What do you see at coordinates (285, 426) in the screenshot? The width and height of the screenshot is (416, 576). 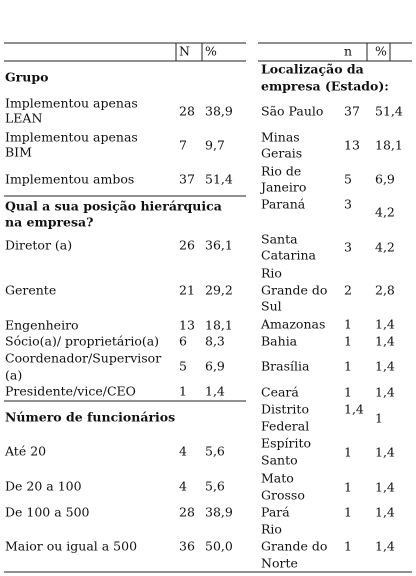 I see `row-label: Federal` at bounding box center [285, 426].